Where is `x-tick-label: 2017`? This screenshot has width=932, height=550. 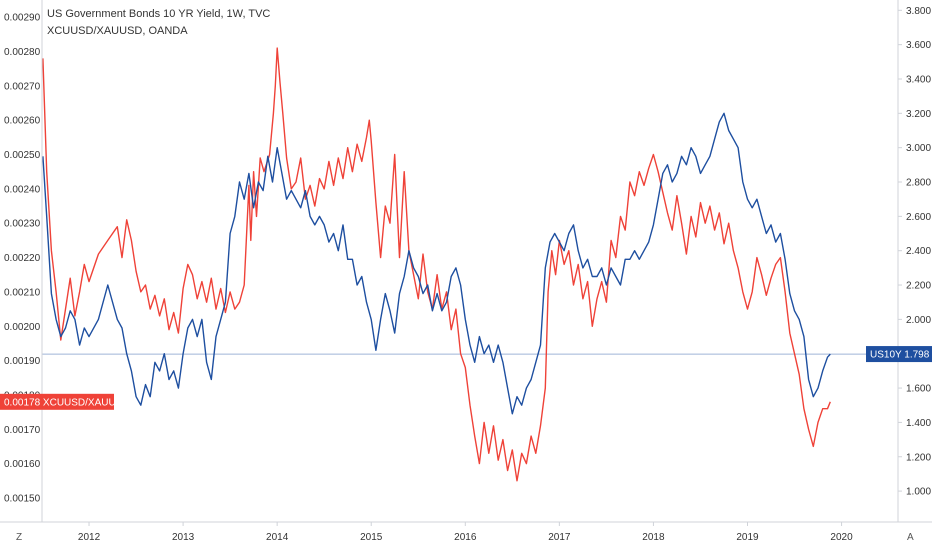
x-tick-label: 2017 is located at coordinates (559, 537).